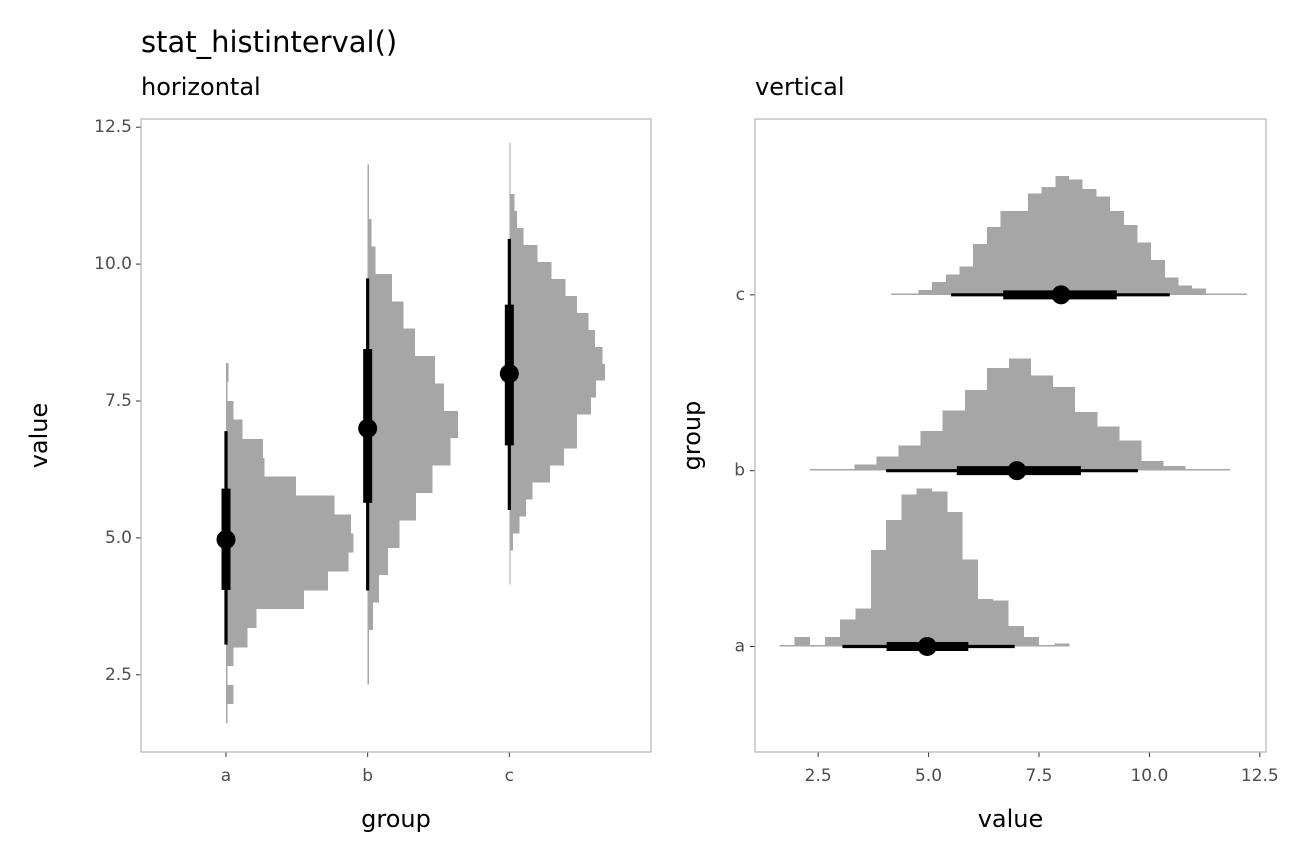 This screenshot has height=864, width=1296. I want to click on x-tick-label: a, so click(226, 776).